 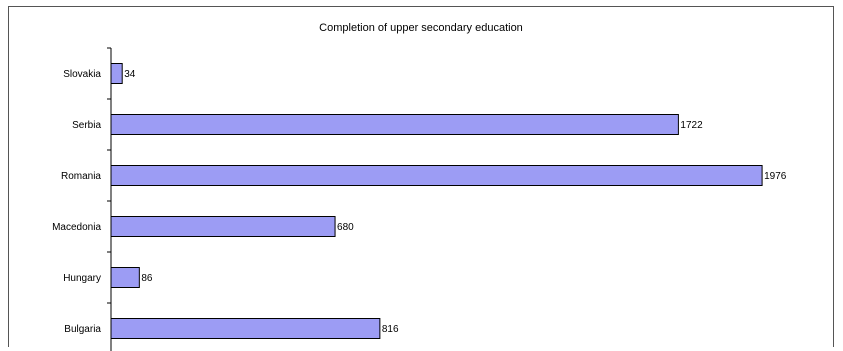 What do you see at coordinates (390, 329) in the screenshot?
I see `bar-value-label: 816` at bounding box center [390, 329].